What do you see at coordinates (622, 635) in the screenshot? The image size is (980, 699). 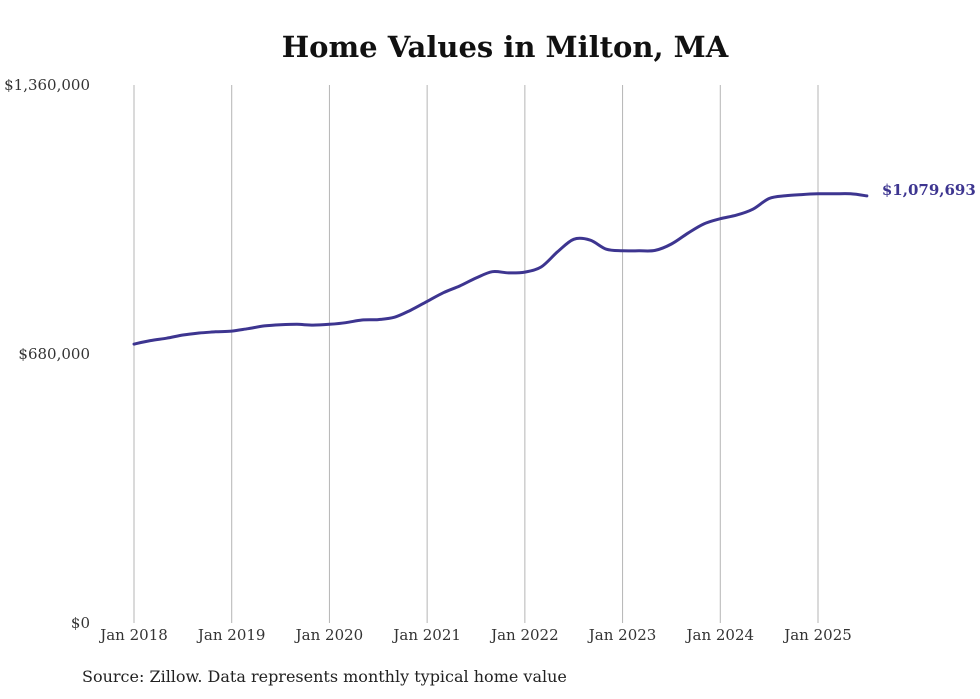 I see `x-tick-label: Jan 2023` at bounding box center [622, 635].